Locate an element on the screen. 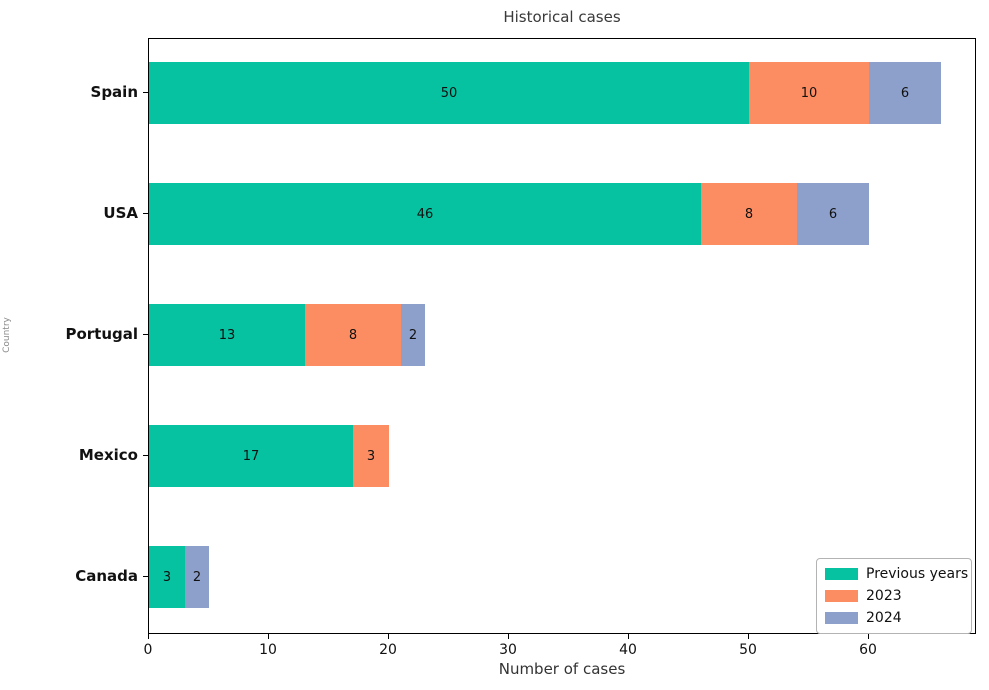  legend-item: Previous years is located at coordinates (896, 574).